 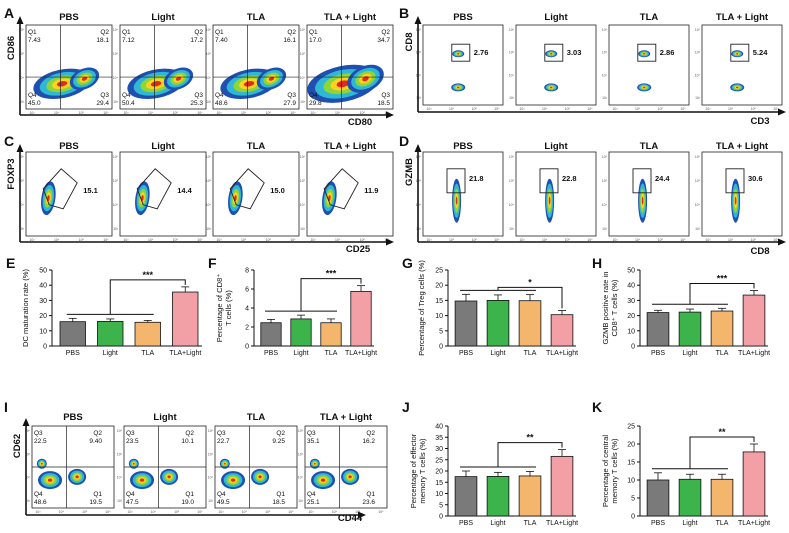 What do you see at coordinates (759, 251) in the screenshot?
I see `x-axis-label: CD8` at bounding box center [759, 251].